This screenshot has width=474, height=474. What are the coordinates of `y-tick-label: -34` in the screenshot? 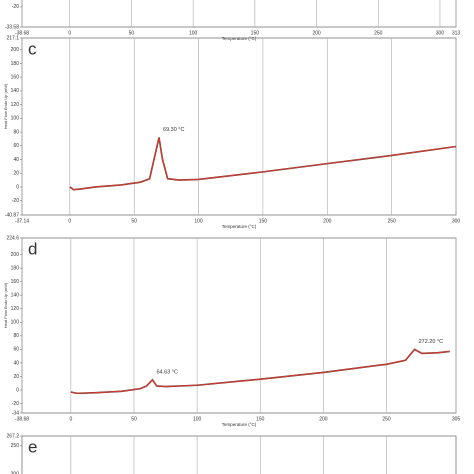 It's located at (15, 413).